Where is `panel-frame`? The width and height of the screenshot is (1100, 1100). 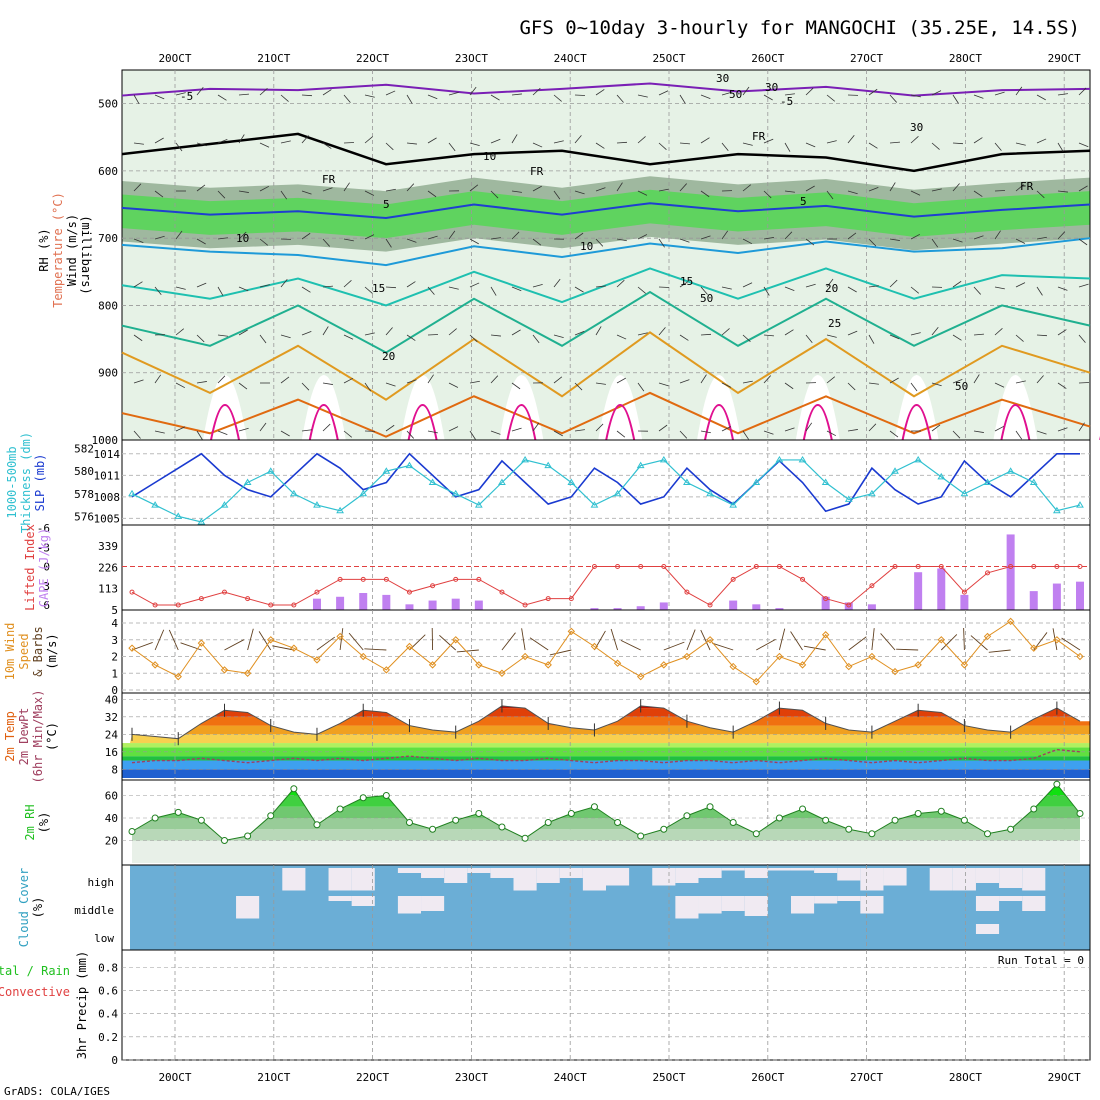
panel-frame is located at coordinates (606, 1005).